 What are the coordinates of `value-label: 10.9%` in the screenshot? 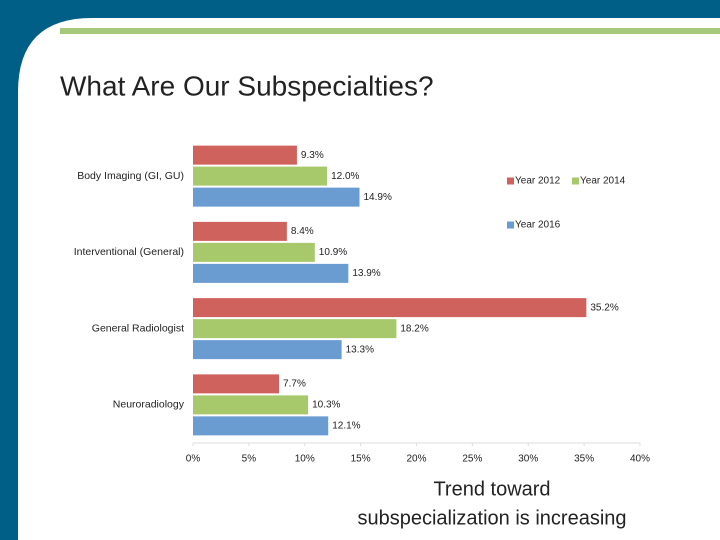 It's located at (333, 252).